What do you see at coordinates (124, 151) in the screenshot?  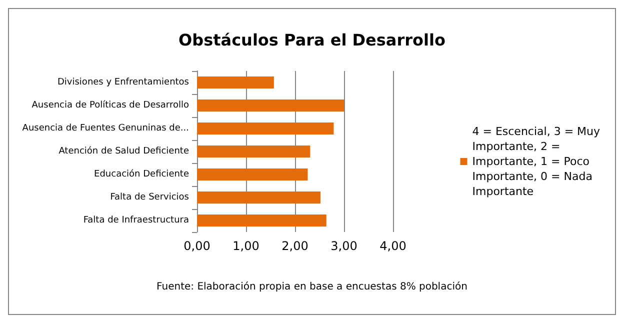 I see `y-tick-label: Atención de Salud Deficiente` at bounding box center [124, 151].